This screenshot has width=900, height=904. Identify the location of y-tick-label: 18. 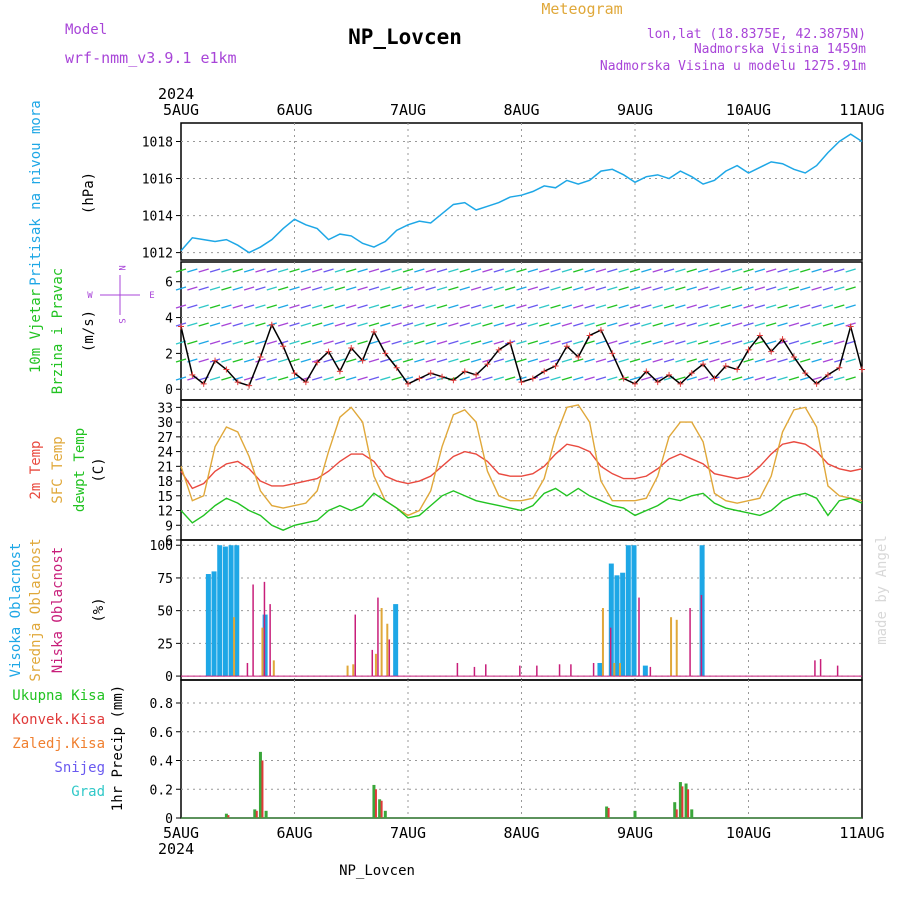
(165, 482).